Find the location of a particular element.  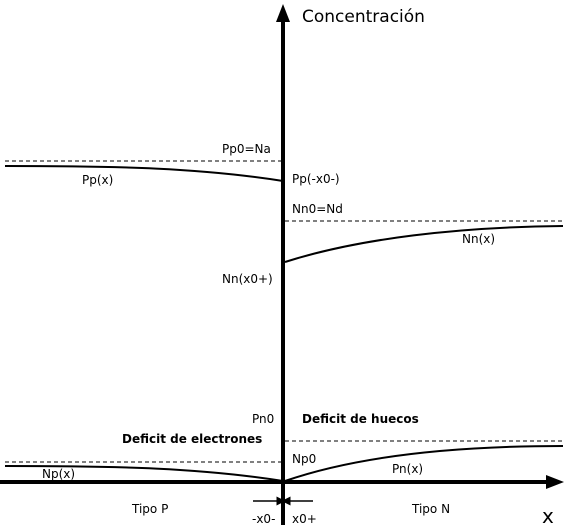

nn-x-label: Nn(x) is located at coordinates (478, 239).